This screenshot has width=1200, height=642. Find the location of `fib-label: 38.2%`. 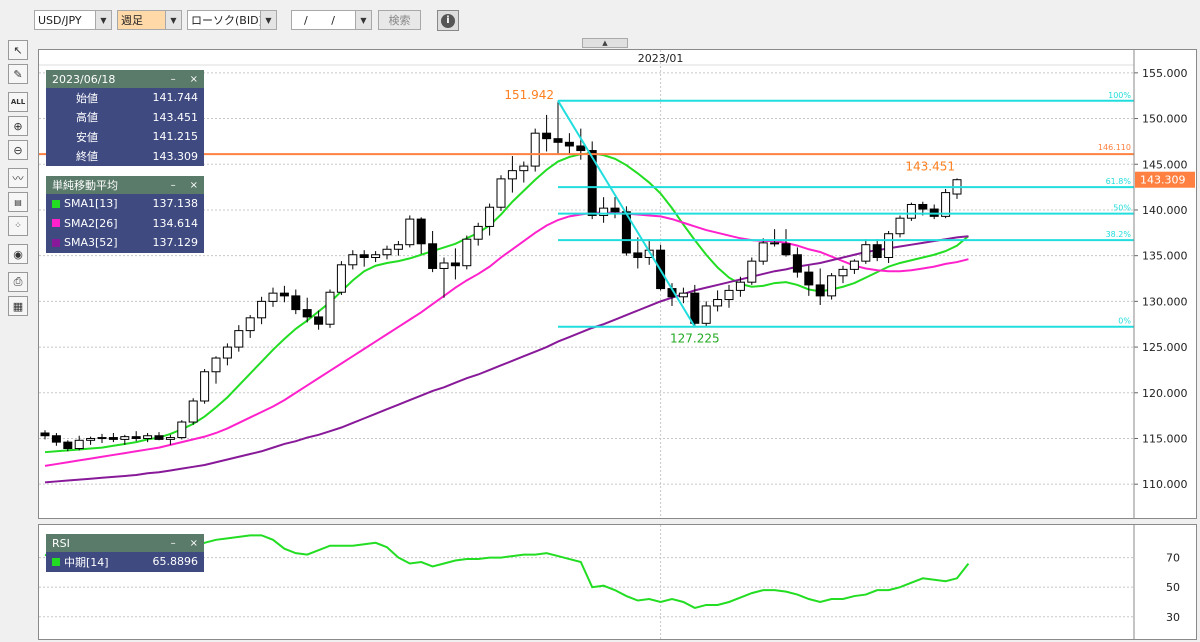

fib-label: 38.2% is located at coordinates (1119, 234).